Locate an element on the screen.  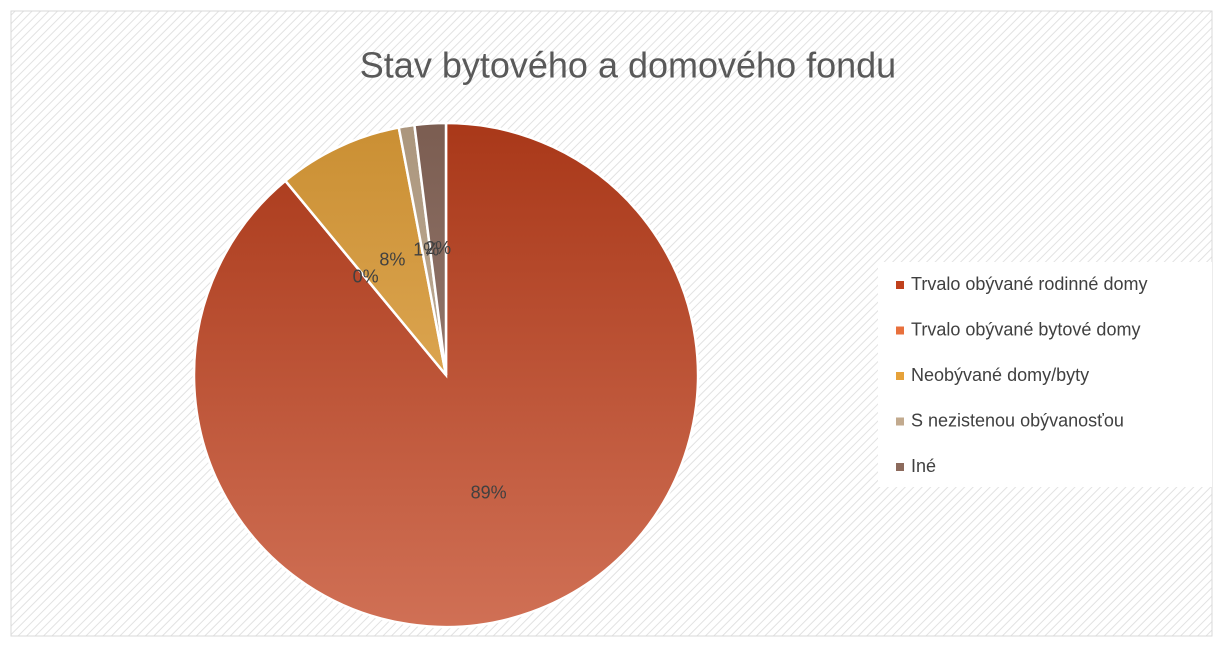
legend-label: Iné is located at coordinates (923, 466).